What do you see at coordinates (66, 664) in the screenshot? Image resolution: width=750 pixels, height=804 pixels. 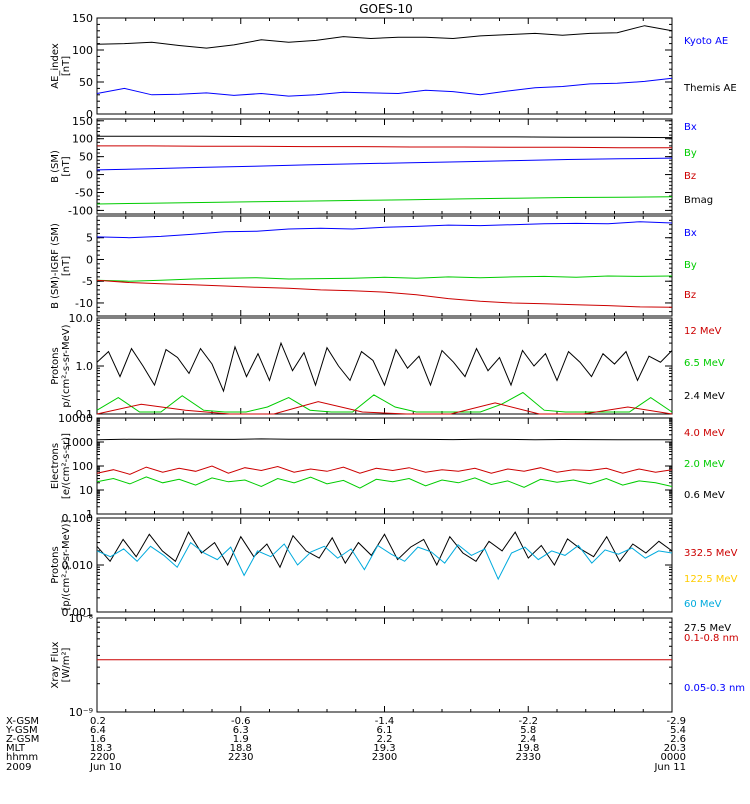 I see `y-axis-label: [W/m²]` at bounding box center [66, 664].